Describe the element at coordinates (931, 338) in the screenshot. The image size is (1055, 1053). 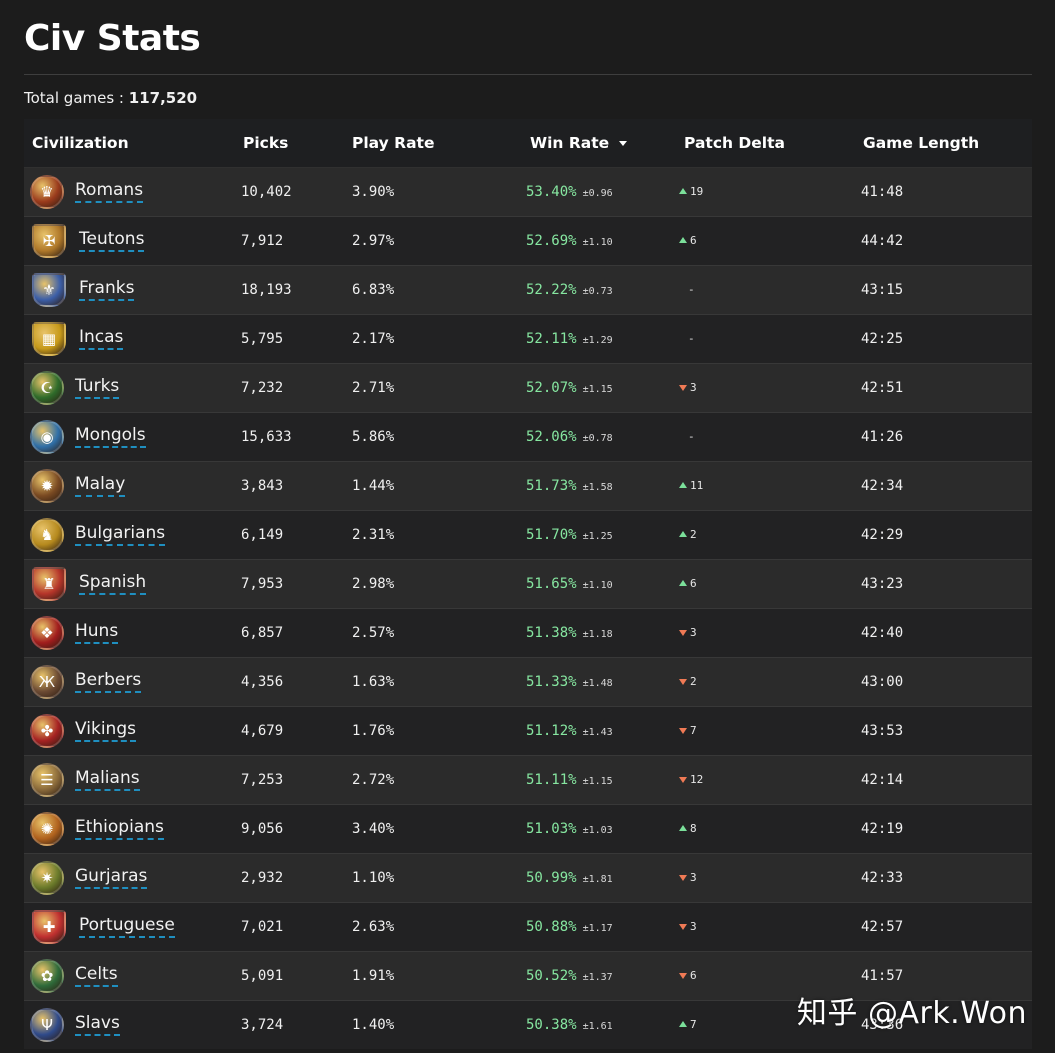
I see `game-length-cell: 42:25` at that location.